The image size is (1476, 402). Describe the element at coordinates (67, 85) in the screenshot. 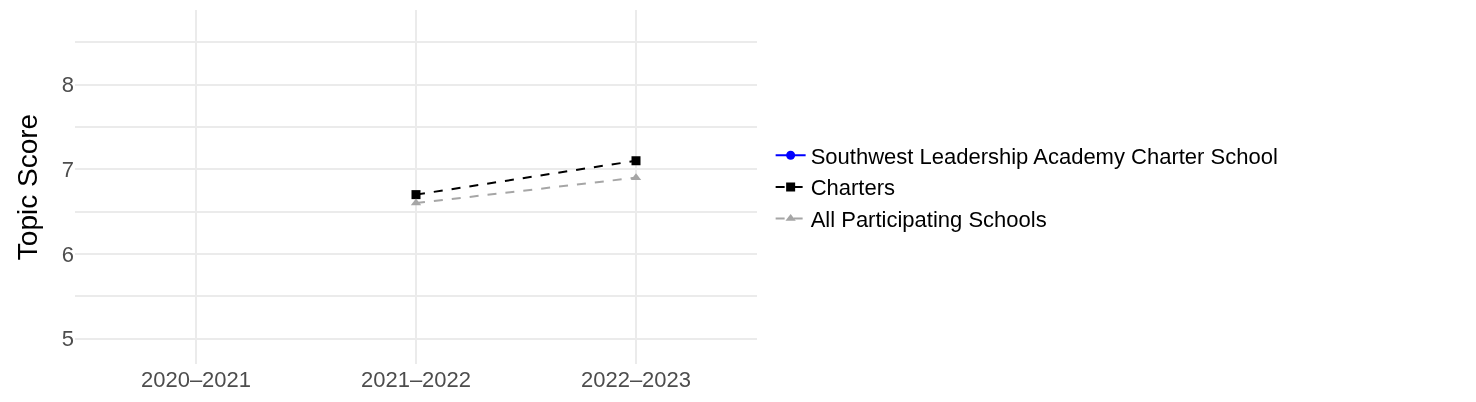

I see `y-tick-label: 8` at that location.